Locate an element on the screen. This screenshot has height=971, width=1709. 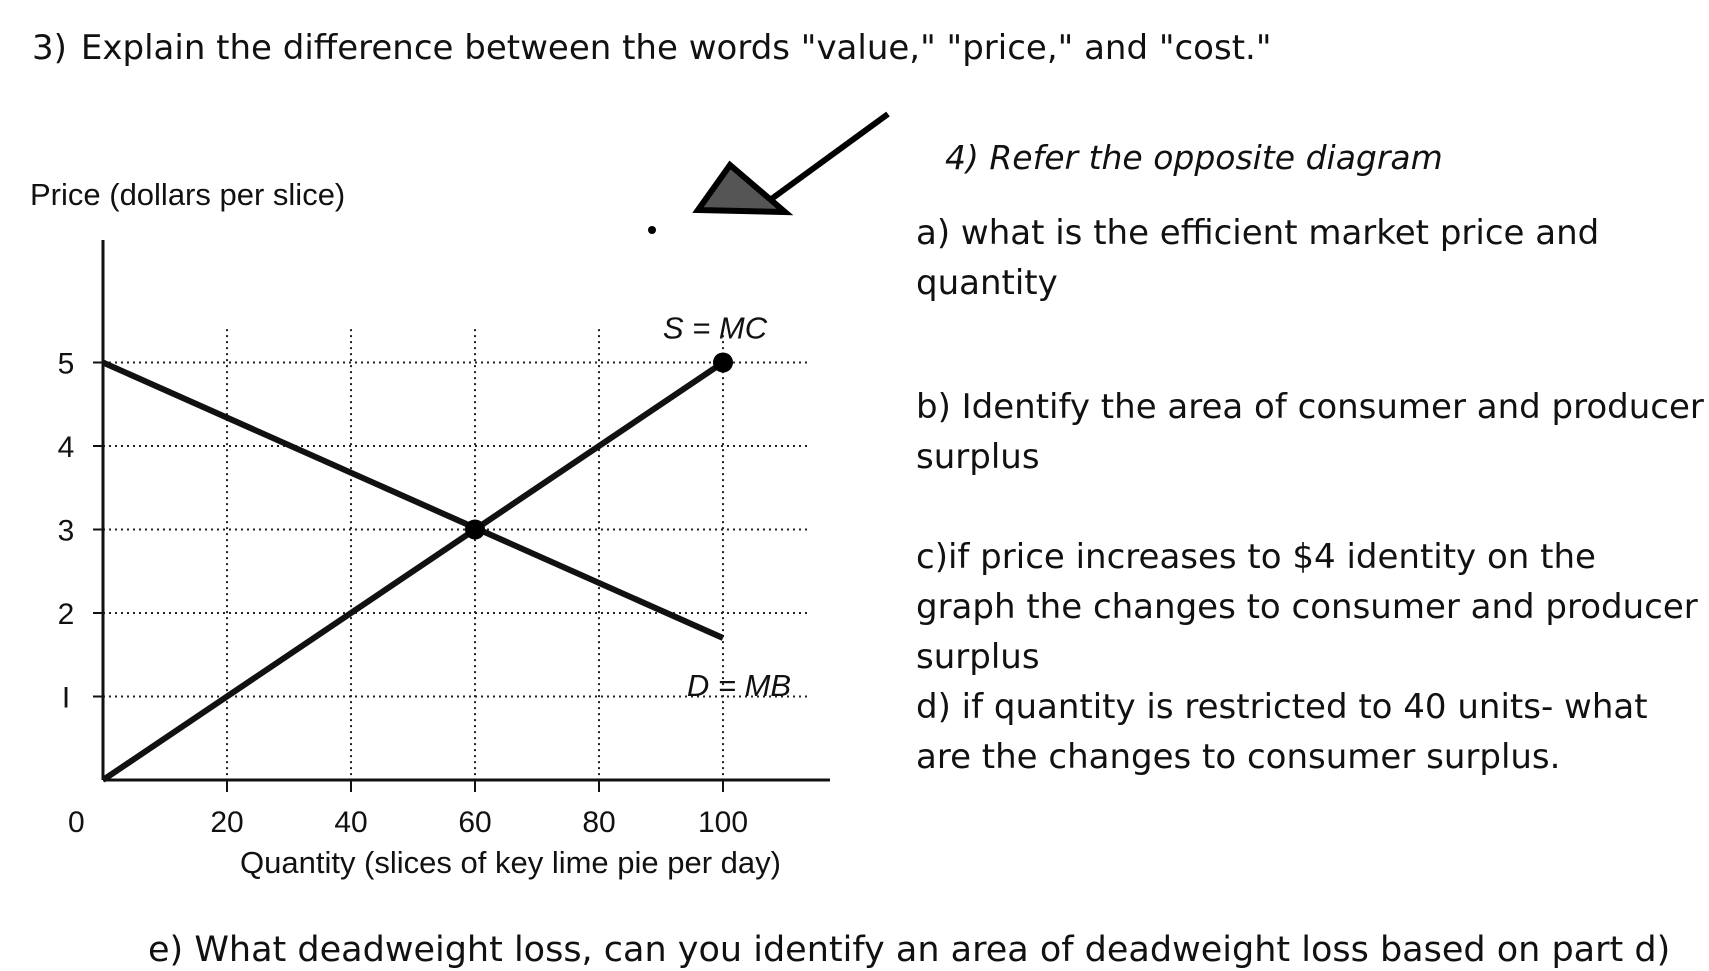
question-4-title: 4) Refer the opposite diagram is located at coordinates (1194, 157).